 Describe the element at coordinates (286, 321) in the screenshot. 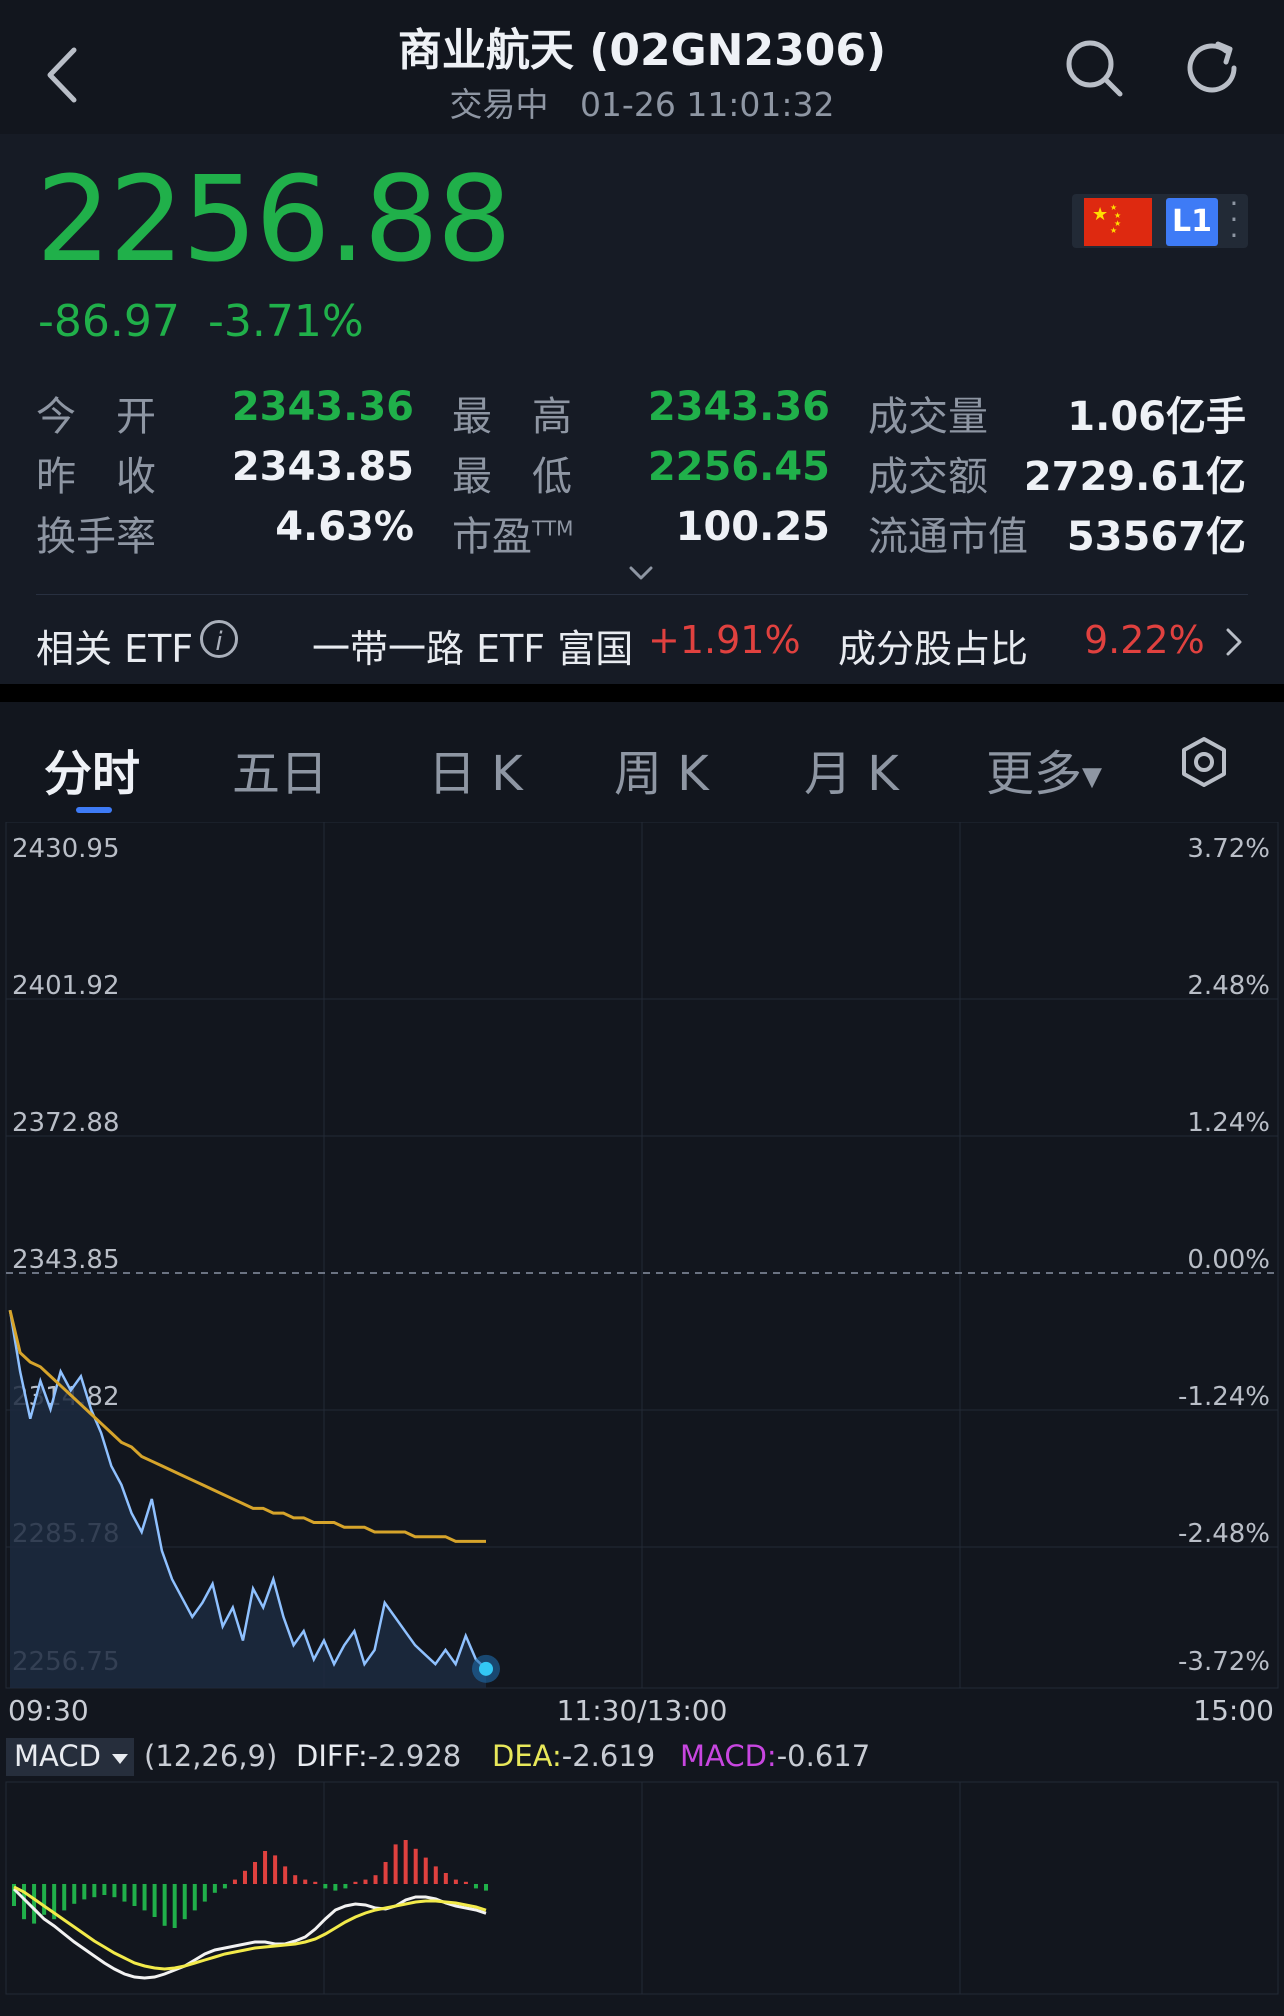

I see `price-change-percent: -3.71%` at that location.